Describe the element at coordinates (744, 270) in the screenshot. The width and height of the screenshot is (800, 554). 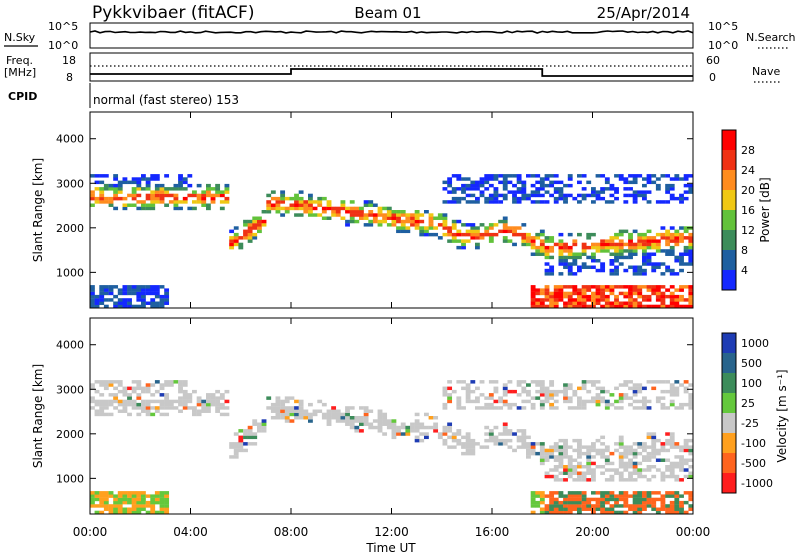
I see `colorbar-tick-label: 4` at that location.